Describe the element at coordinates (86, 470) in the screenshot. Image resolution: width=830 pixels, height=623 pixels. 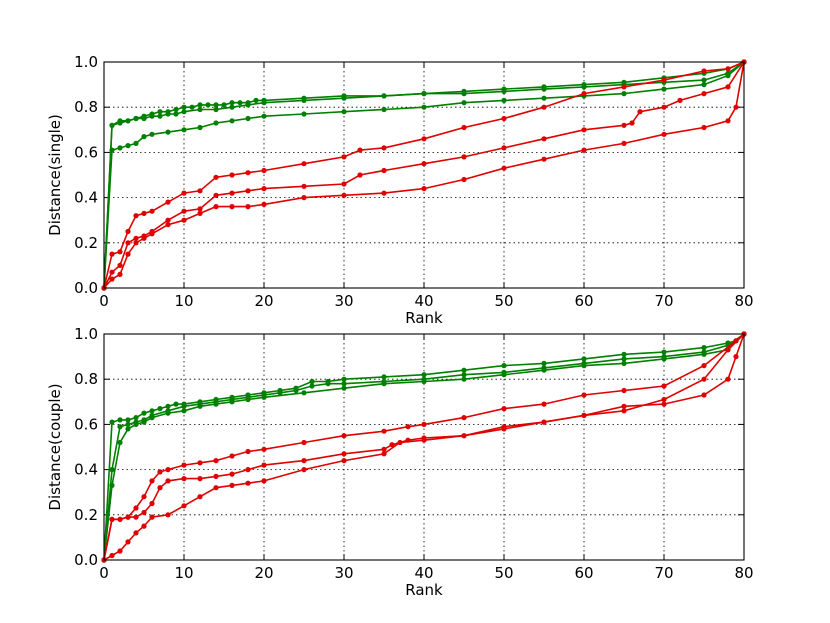
I see `y-tick-label: 0.4` at that location.